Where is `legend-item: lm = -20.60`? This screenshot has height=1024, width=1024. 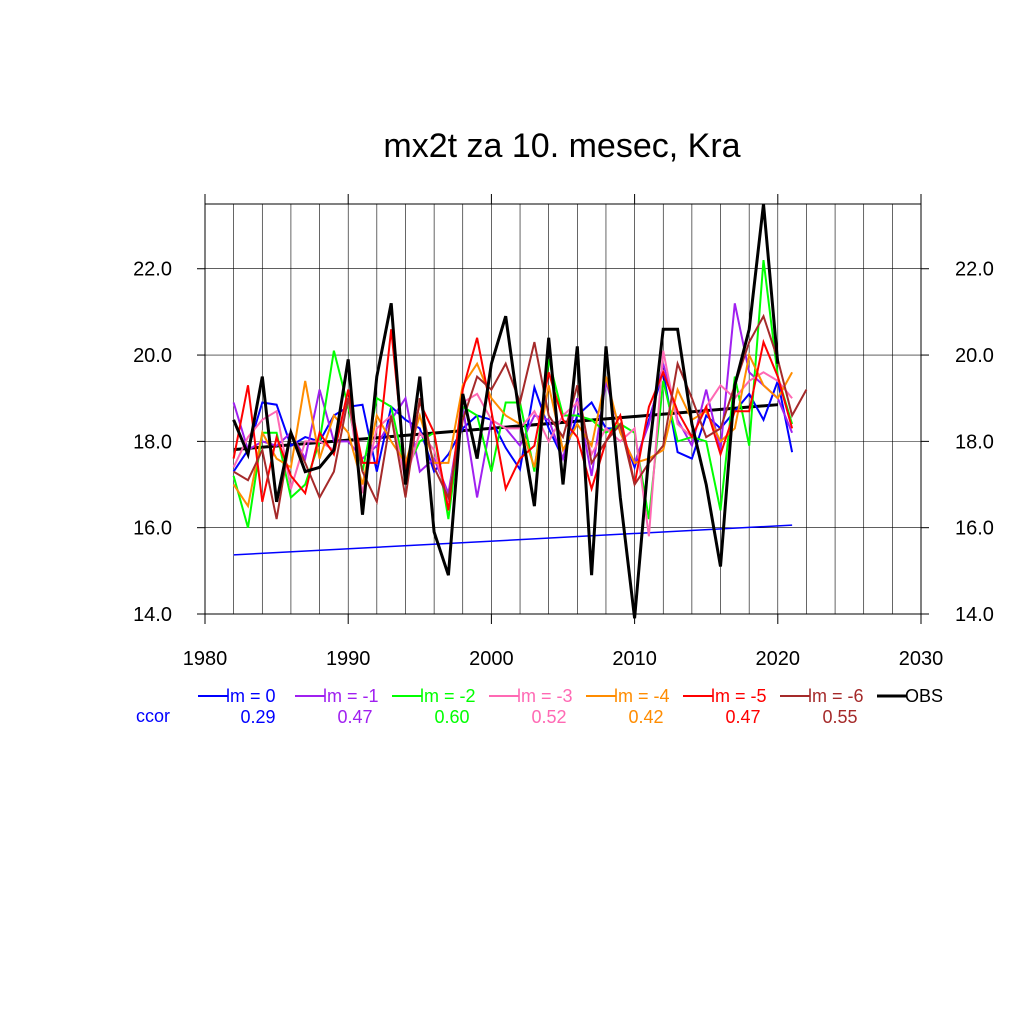 legend-item: lm = -20.60 is located at coordinates (434, 706).